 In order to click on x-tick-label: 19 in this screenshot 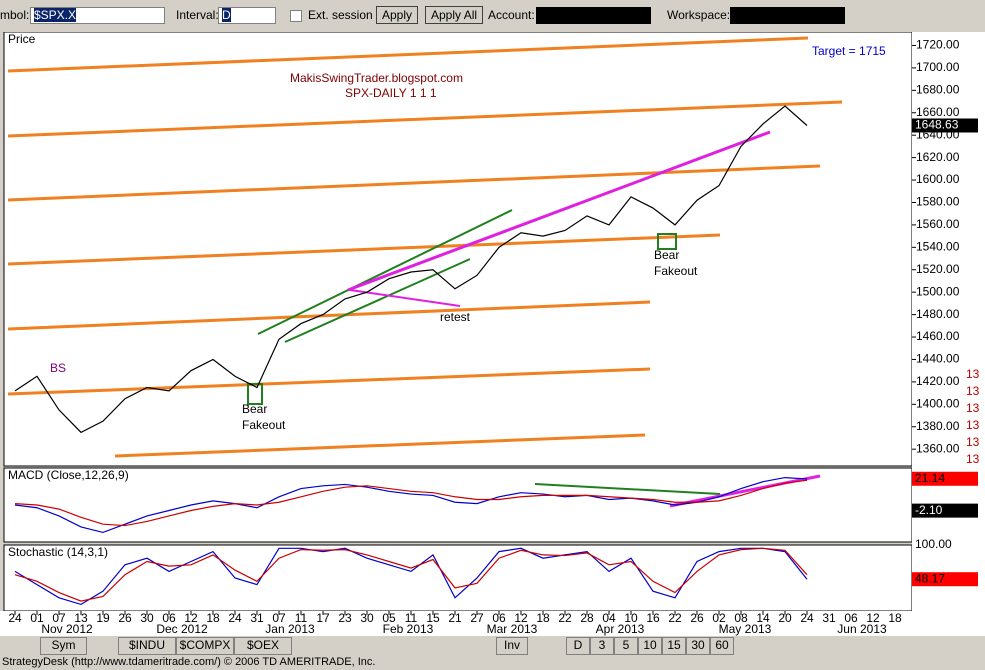, I will do `click(103, 618)`.